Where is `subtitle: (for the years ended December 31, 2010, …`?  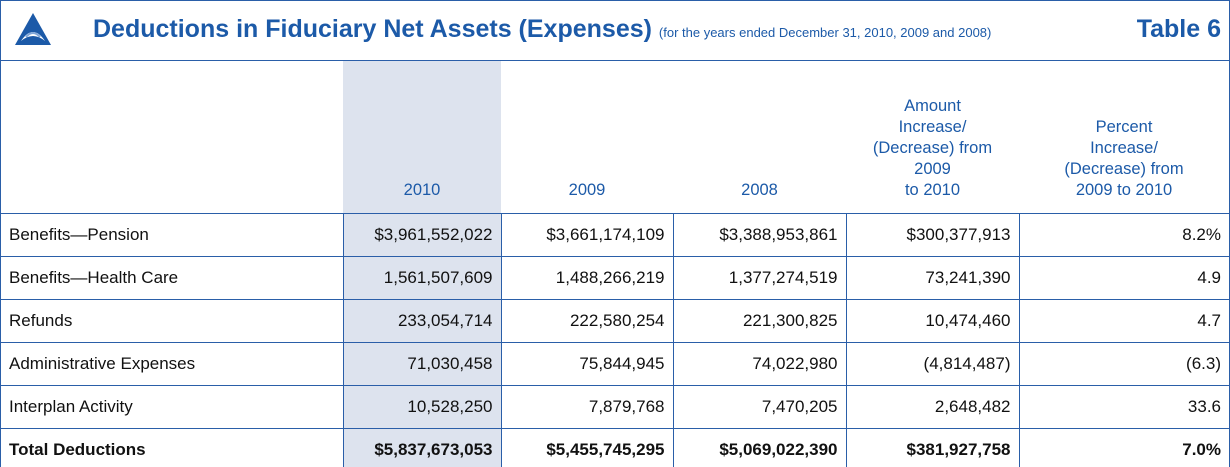
subtitle: (for the years ended December 31, 2010, … is located at coordinates (825, 32).